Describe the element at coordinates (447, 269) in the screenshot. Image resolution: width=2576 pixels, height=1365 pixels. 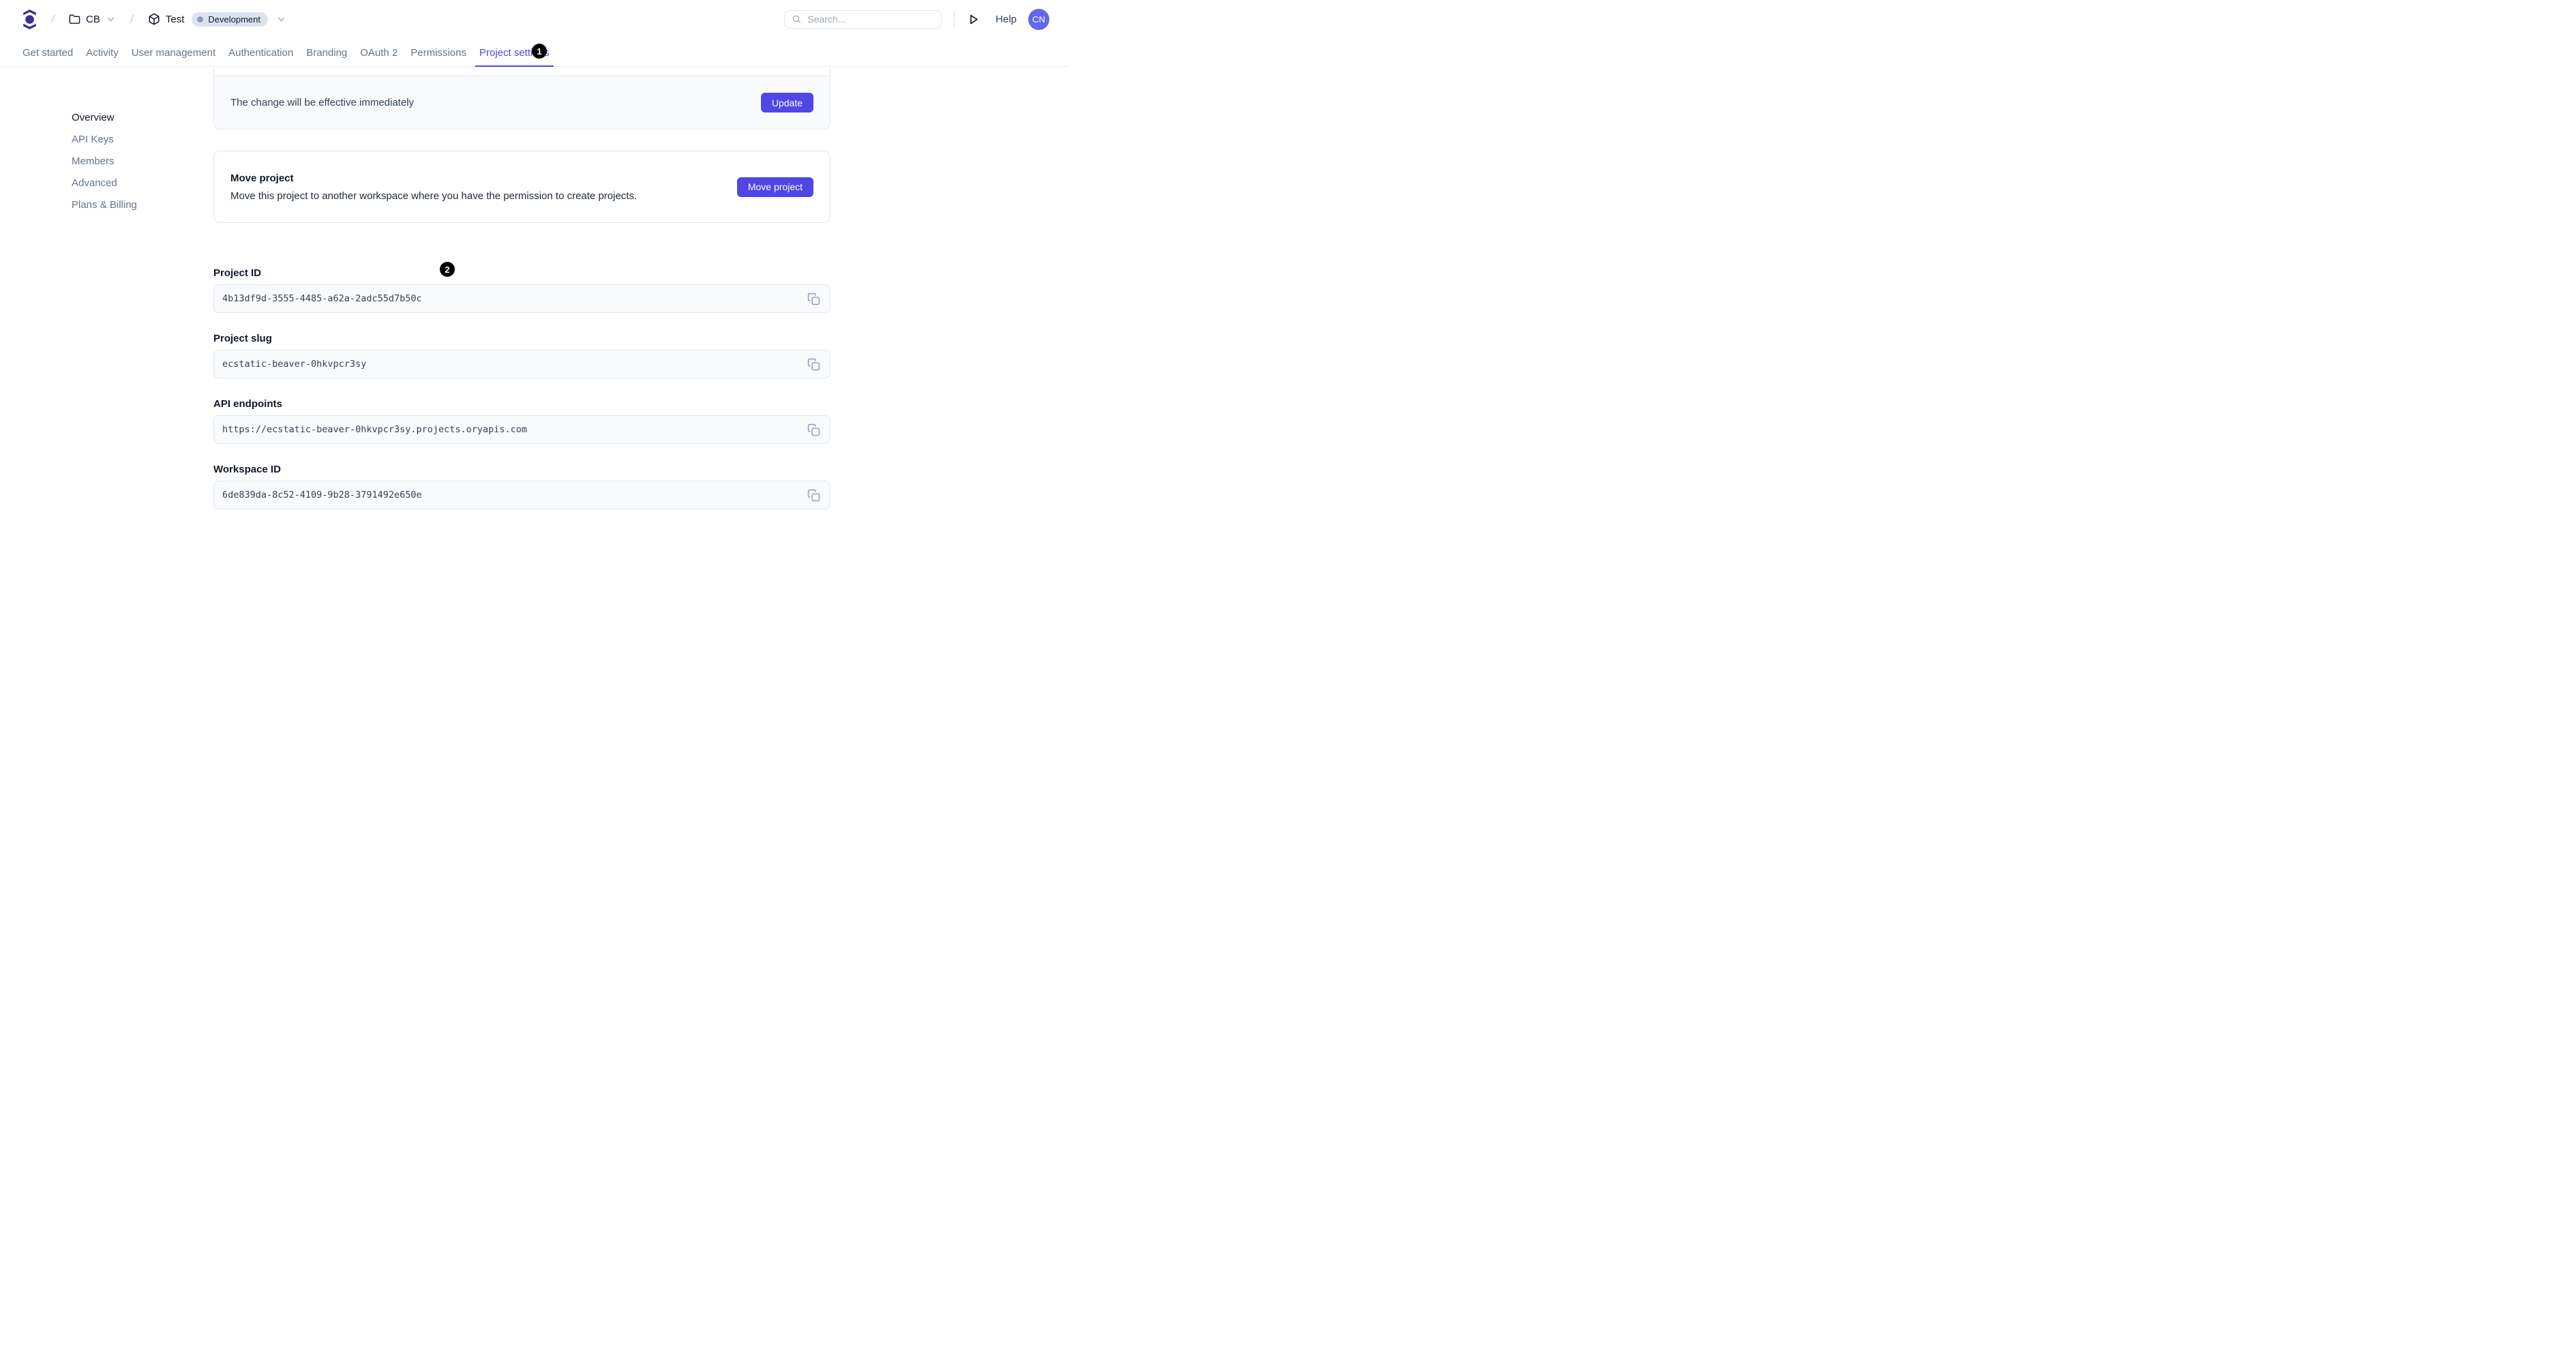
I see `annotation-badge-2: 2` at that location.